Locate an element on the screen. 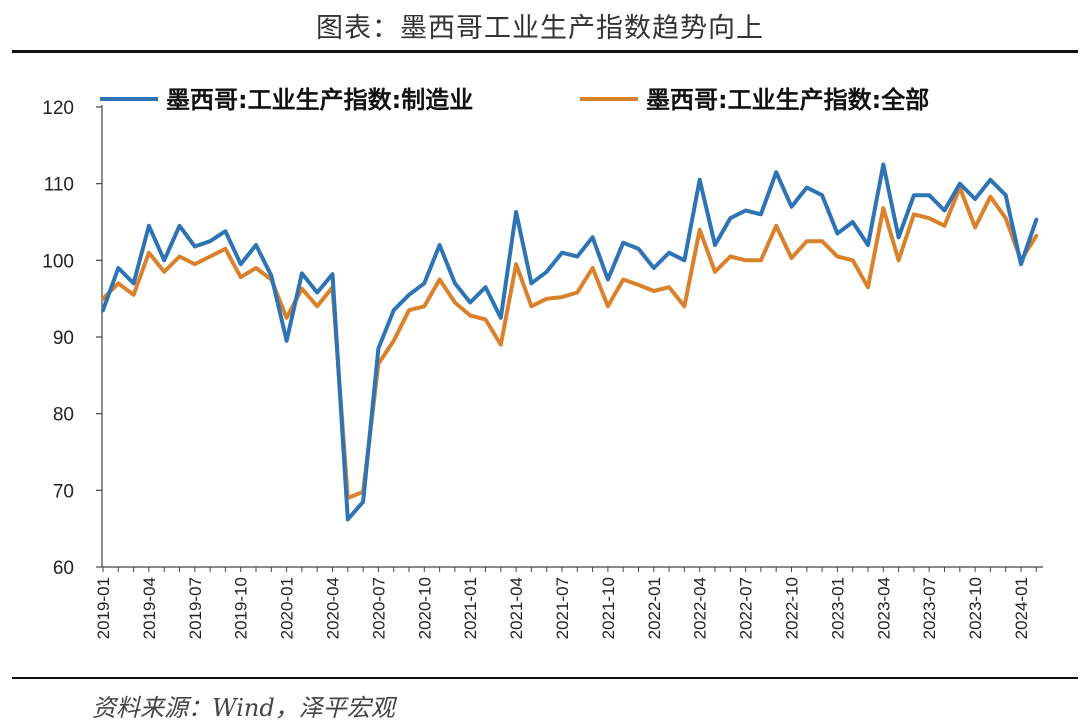 Image resolution: width=1080 pixels, height=725 pixels. x-tick-label: 2019-07 is located at coordinates (195, 608).